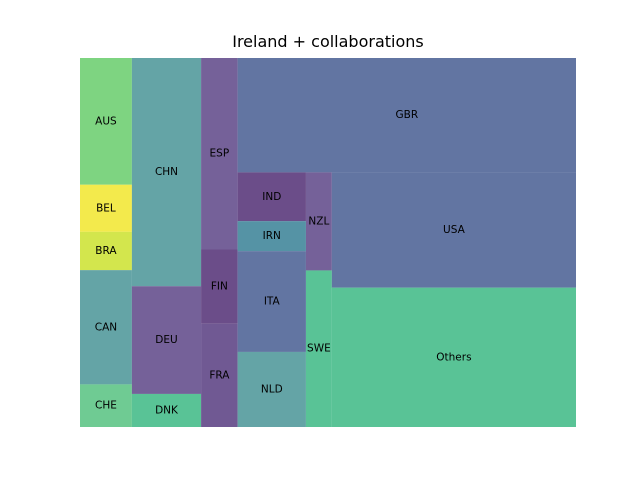 The image size is (640, 480). I want to click on treemap-cell-fin: FIN, so click(219, 286).